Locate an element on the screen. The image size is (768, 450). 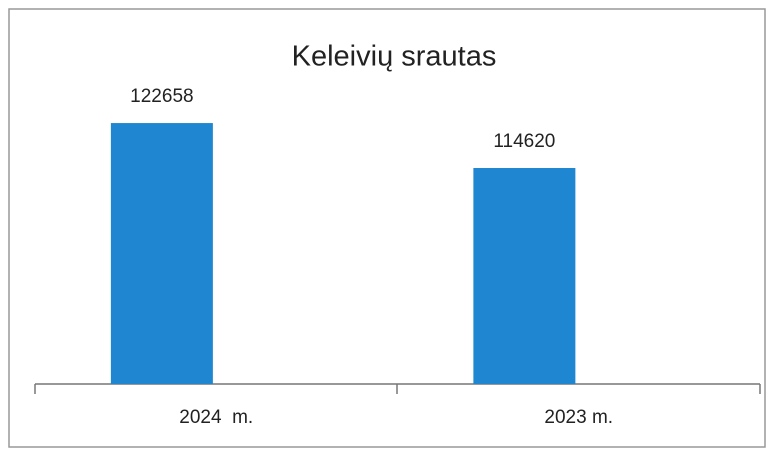
x-tick-label: 2023 m. is located at coordinates (578, 417).